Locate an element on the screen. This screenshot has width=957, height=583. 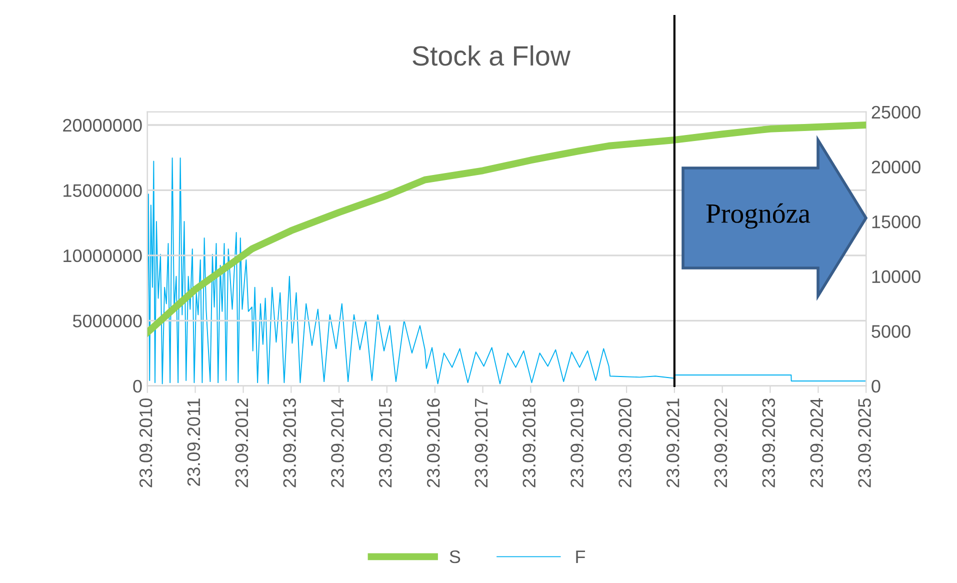
y2-tick-label: 15000 is located at coordinates (896, 221).